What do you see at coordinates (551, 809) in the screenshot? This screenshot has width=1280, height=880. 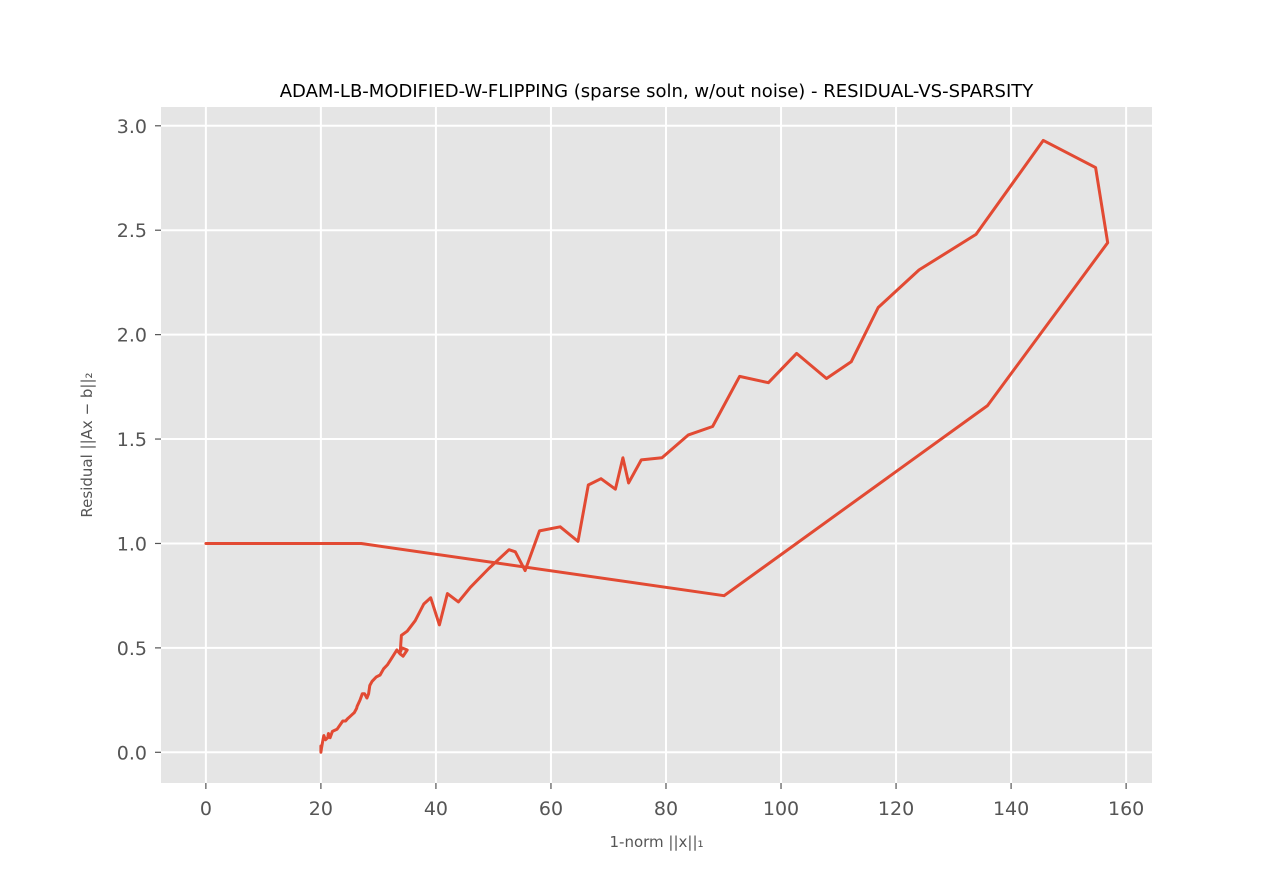 I see `x-tick-label: 60` at bounding box center [551, 809].